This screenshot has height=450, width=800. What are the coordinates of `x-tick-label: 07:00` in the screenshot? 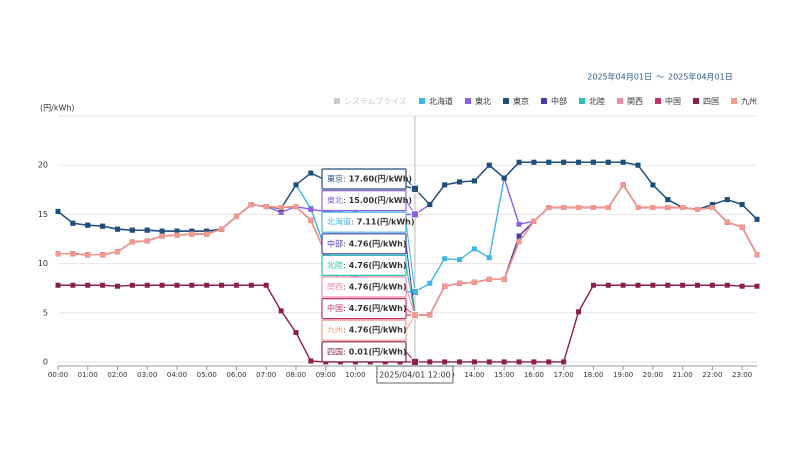 It's located at (266, 375).